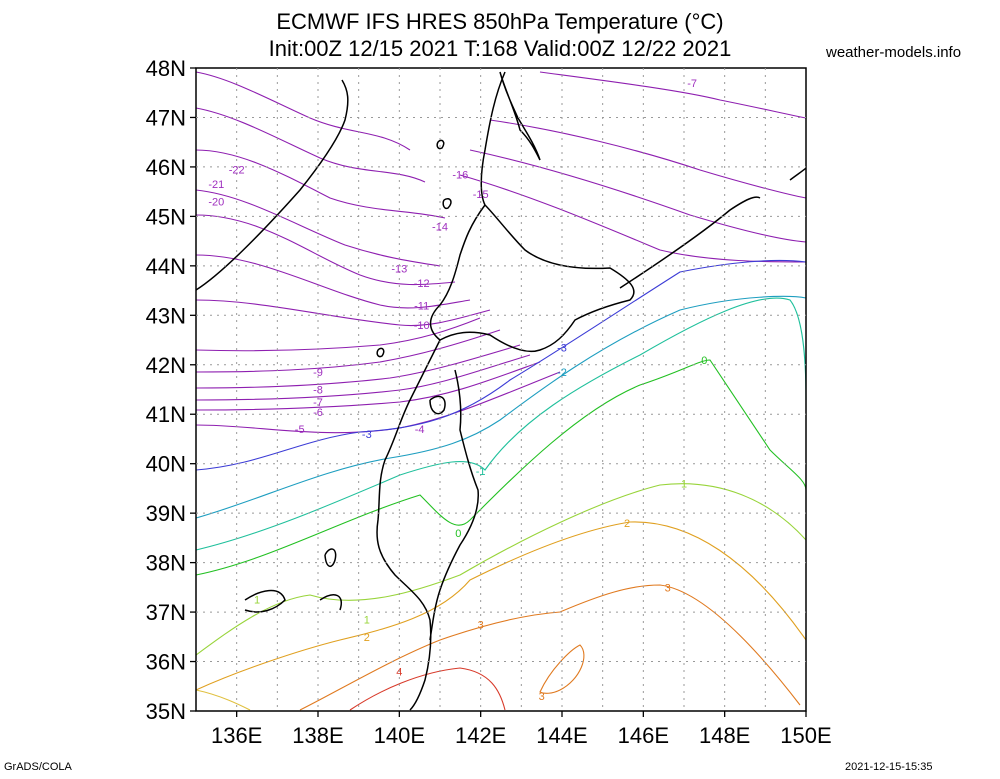  Describe the element at coordinates (317, 735) in the screenshot. I see `lon-tick-label: 138E` at that location.